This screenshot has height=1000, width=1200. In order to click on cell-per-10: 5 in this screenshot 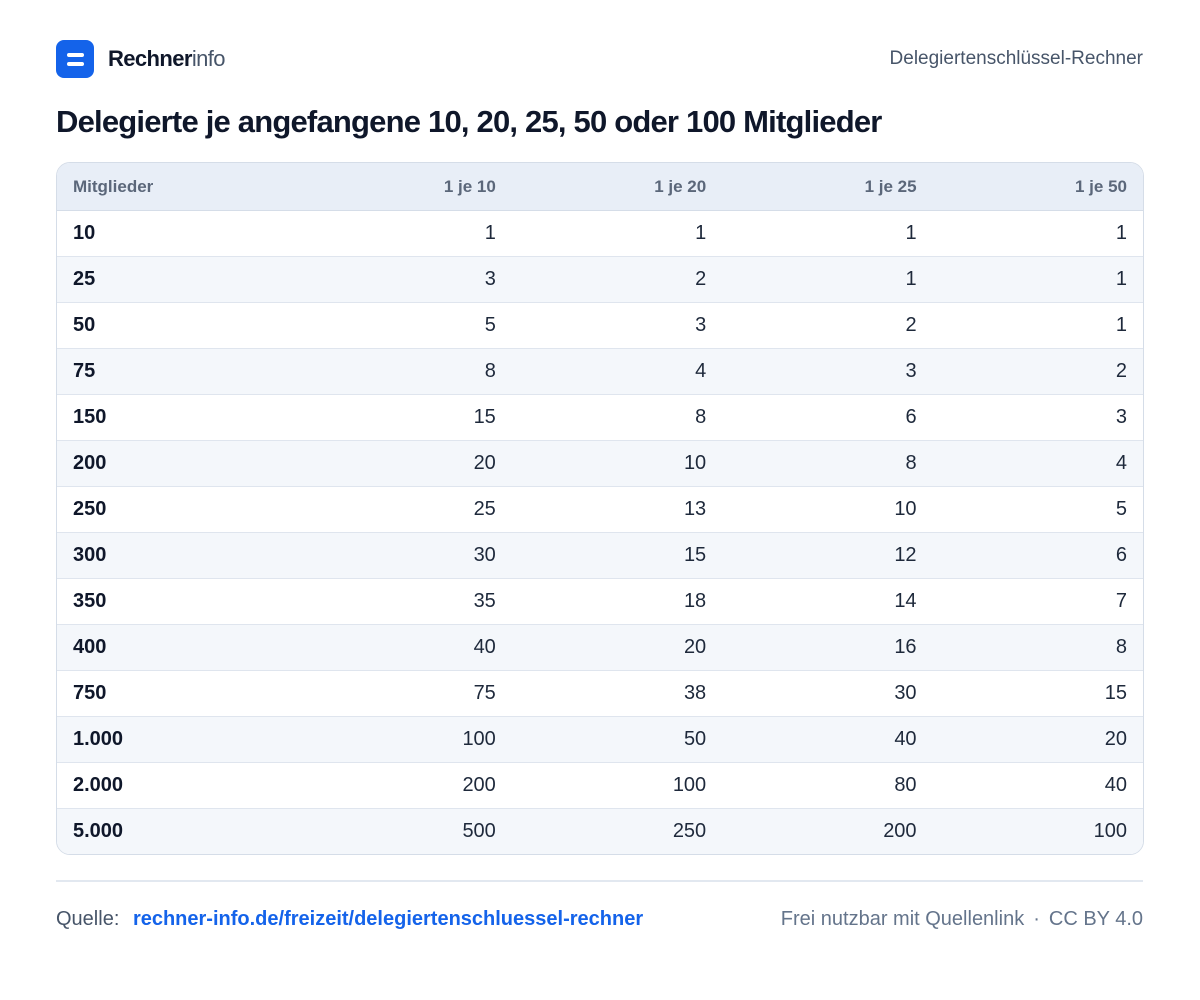, I will do `click(406, 325)`.